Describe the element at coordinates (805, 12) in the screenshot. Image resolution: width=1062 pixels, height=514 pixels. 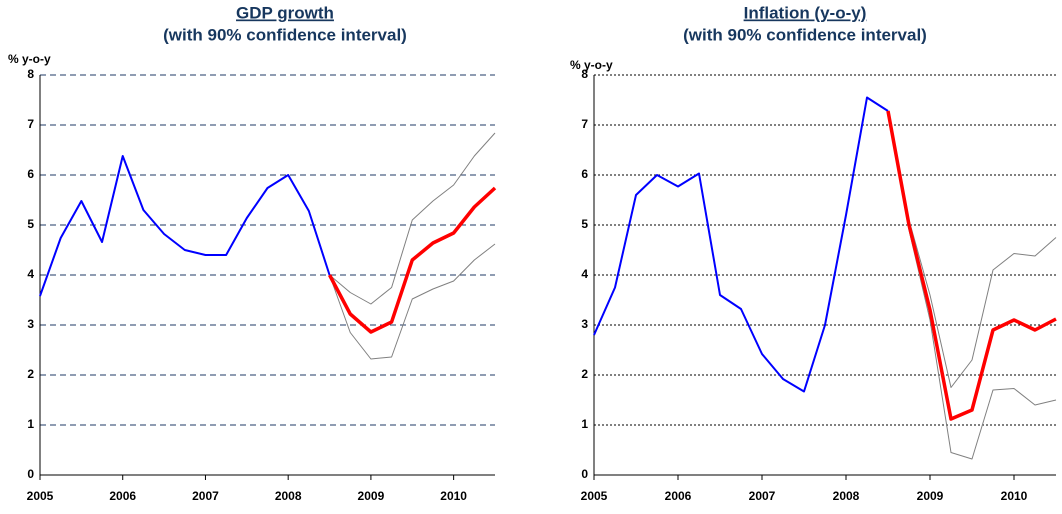
I see `chart-title: Inflation (y-o-y)` at that location.